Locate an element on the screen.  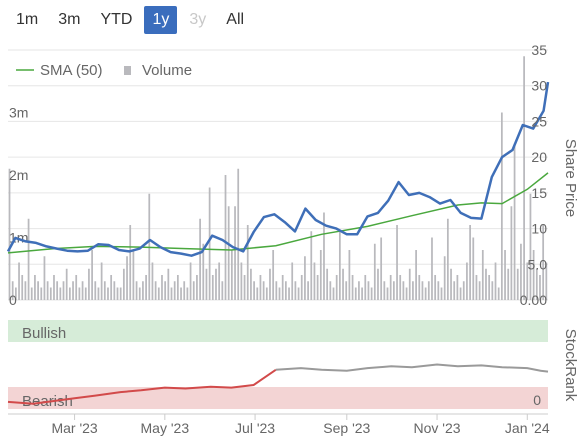
volume-tick-label: 0 is located at coordinates (13, 300).